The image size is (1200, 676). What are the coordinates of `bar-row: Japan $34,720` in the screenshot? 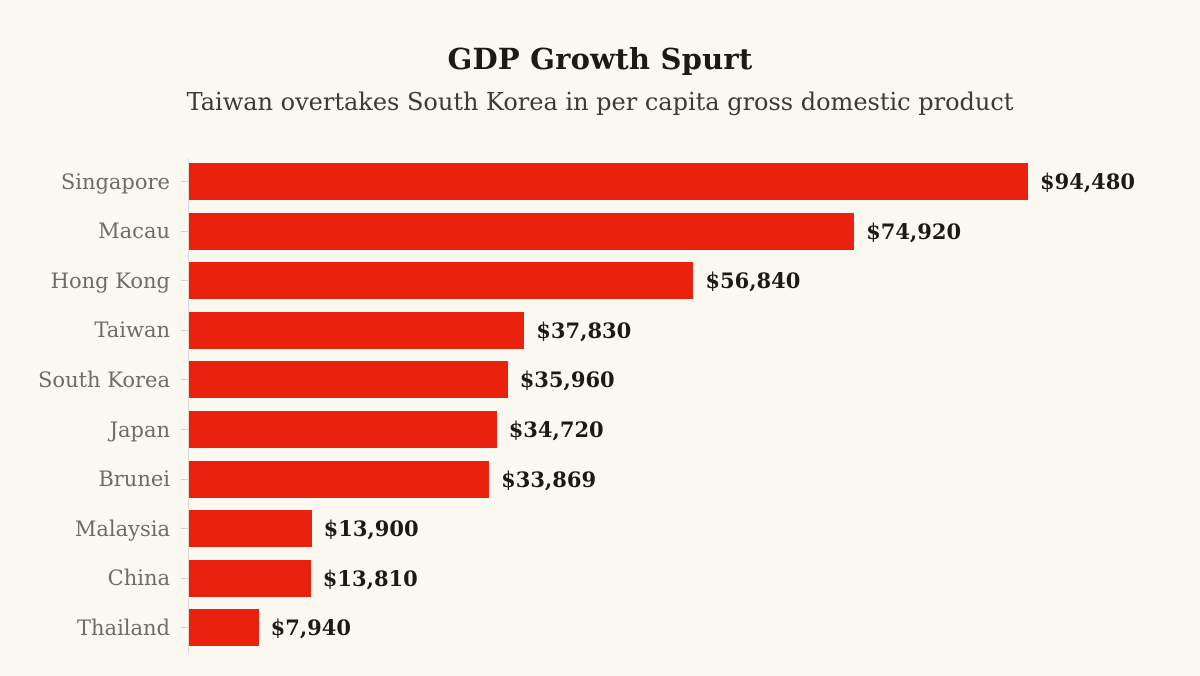 It's located at (600, 430).